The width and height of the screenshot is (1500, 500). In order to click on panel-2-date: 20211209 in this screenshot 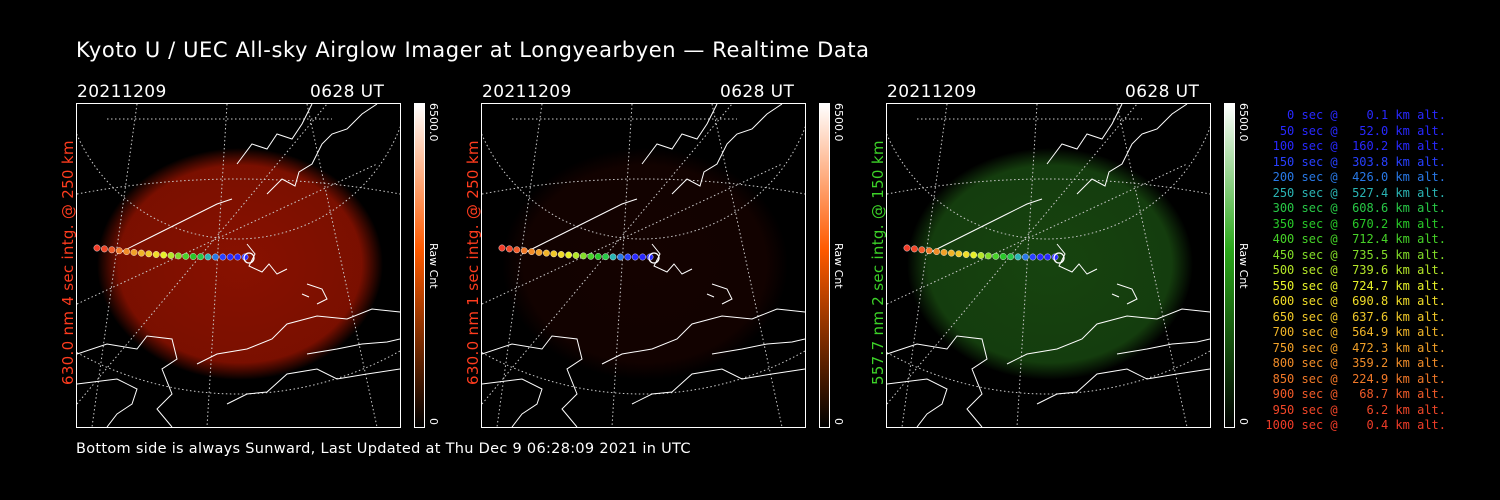, I will do `click(527, 92)`.